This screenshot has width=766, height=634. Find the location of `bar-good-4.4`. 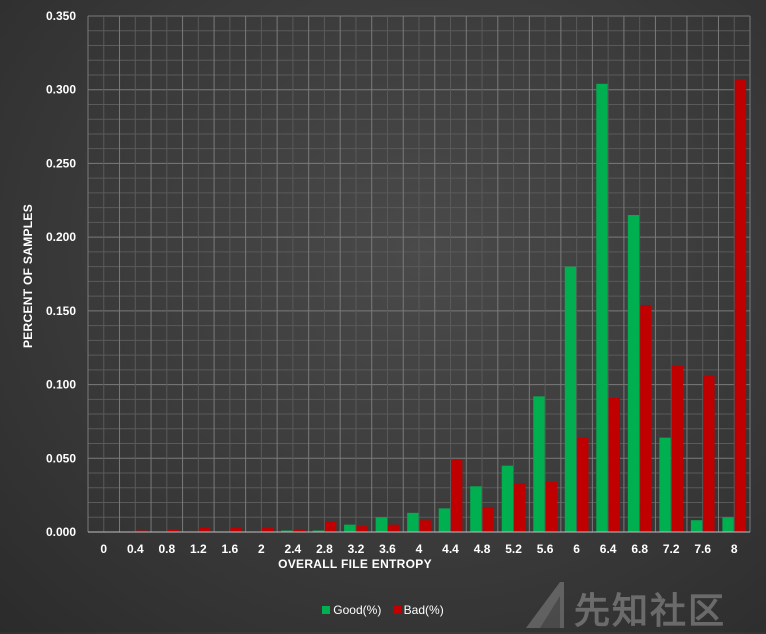

bar-good-4.4 is located at coordinates (444, 520).